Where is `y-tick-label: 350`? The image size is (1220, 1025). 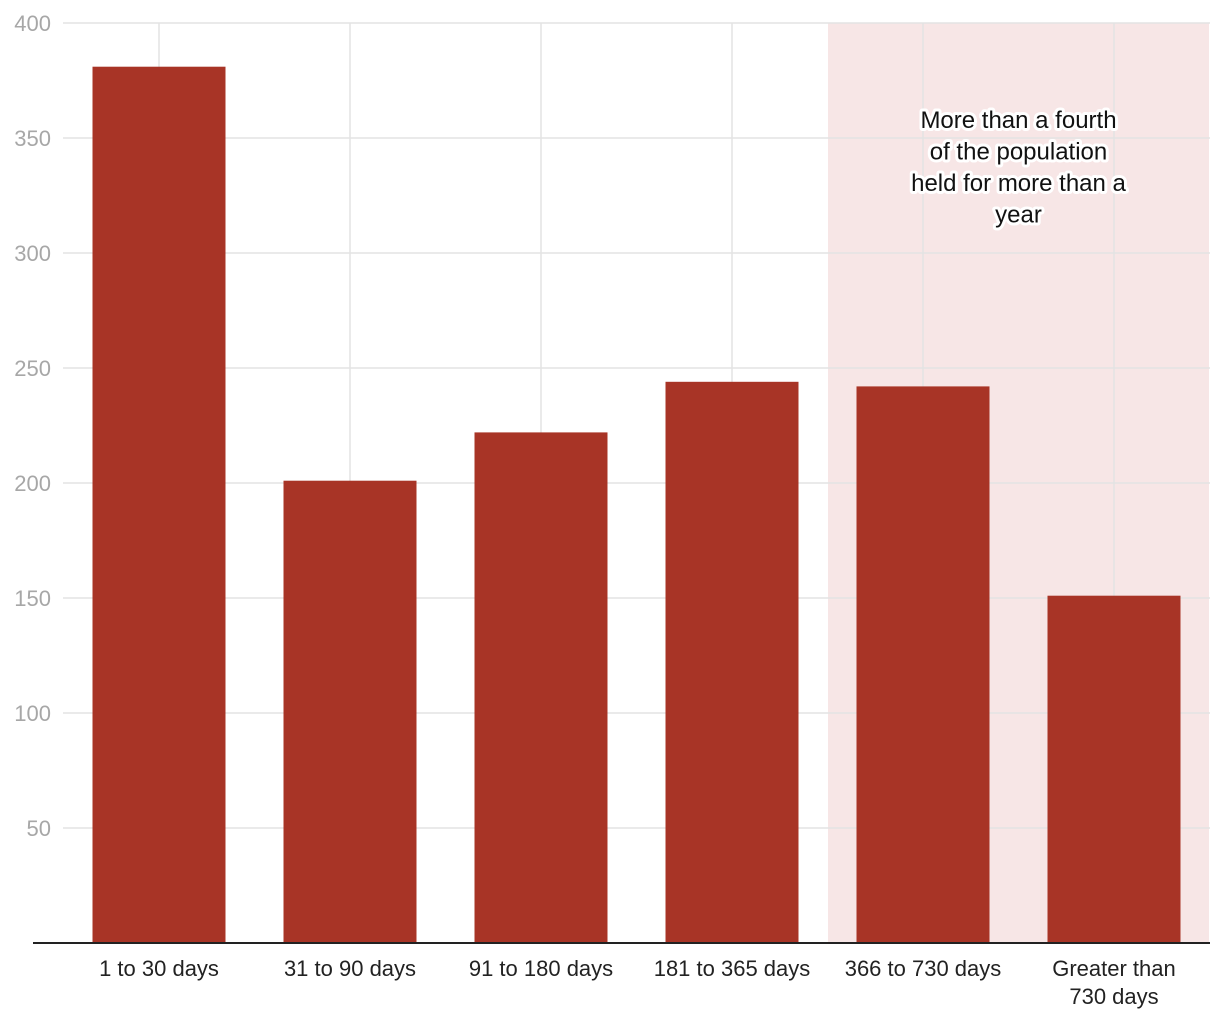
y-tick-label: 350 is located at coordinates (32, 138).